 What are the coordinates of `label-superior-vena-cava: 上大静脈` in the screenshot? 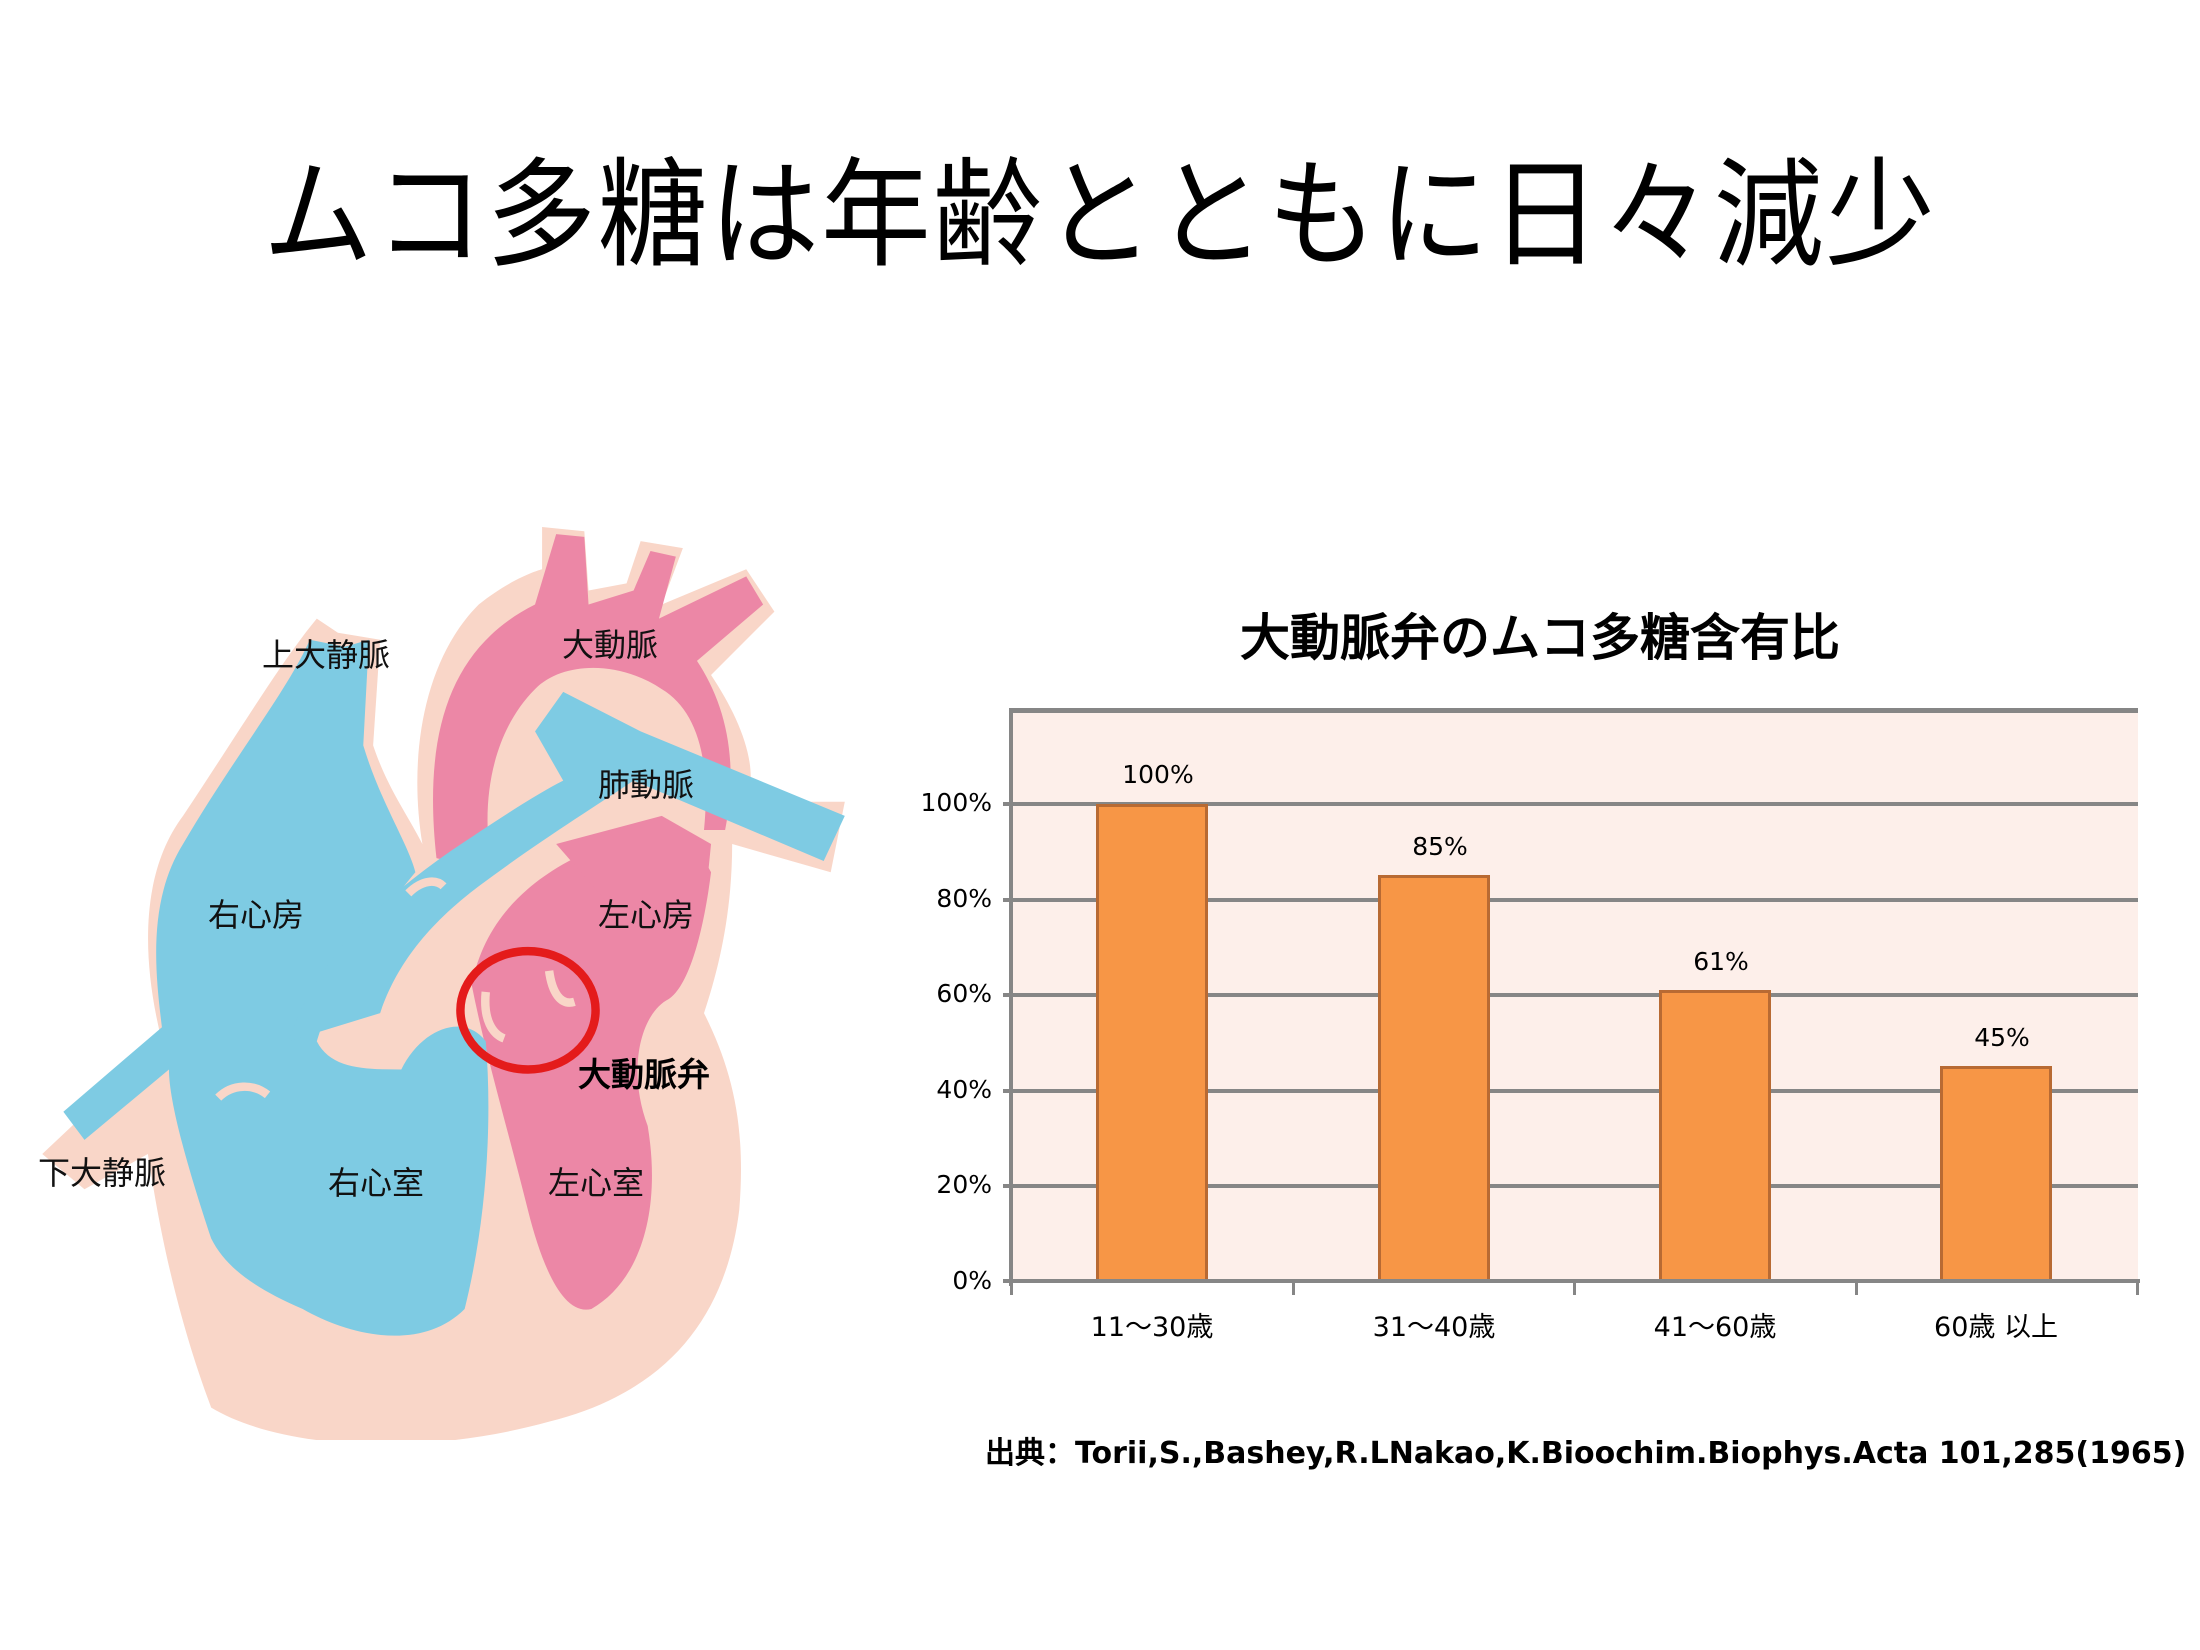 It's located at (326, 655).